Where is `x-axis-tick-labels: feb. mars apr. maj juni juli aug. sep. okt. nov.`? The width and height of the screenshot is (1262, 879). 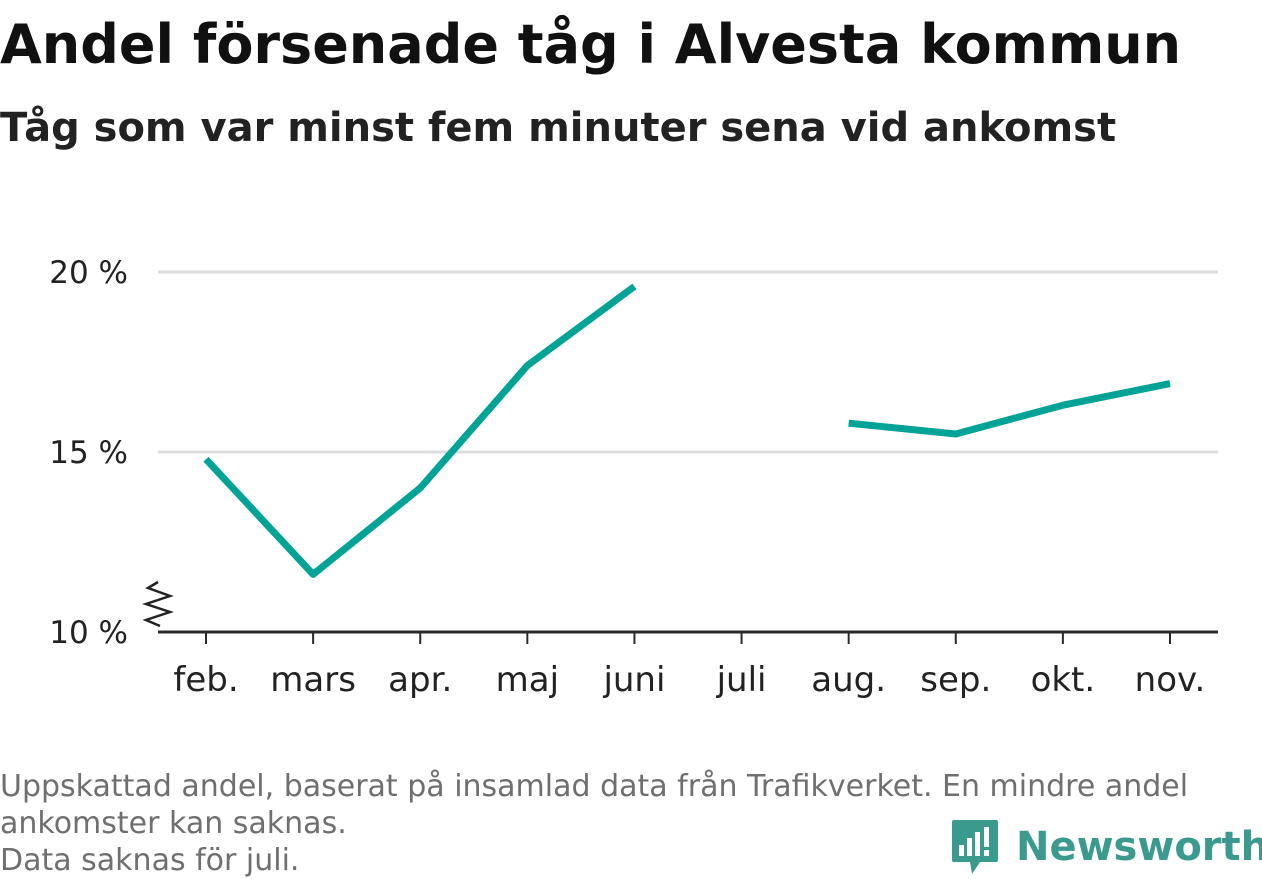
x-axis-tick-labels: feb. mars apr. maj juni juli aug. sep. okt. nov. is located at coordinates (689, 666).